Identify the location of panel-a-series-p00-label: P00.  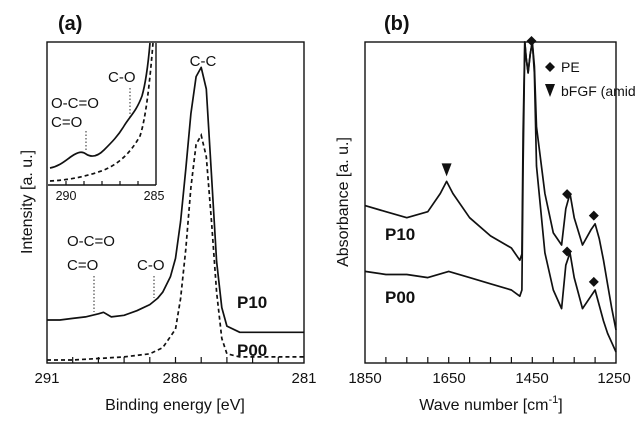
(252, 350).